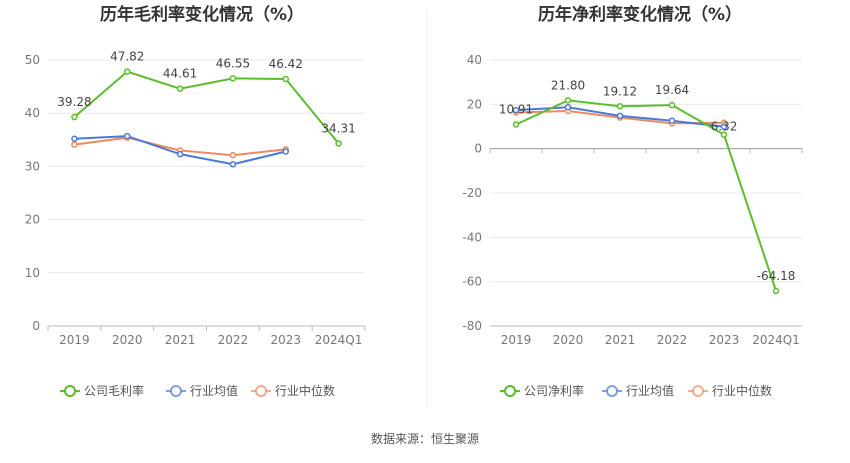 This screenshot has height=463, width=850. I want to click on data-label: 6.32, so click(724, 127).